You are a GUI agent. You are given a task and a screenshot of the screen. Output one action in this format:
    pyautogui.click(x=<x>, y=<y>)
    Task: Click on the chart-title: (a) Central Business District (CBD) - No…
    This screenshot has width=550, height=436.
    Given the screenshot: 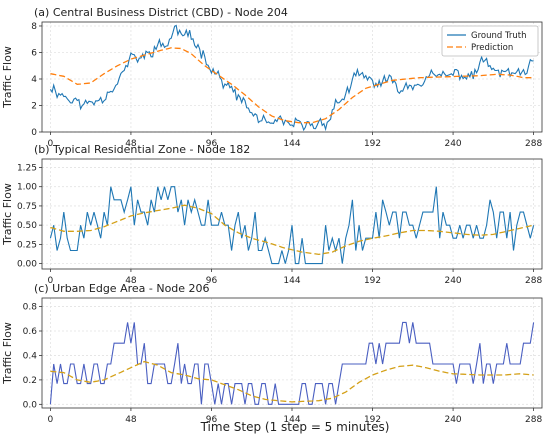 What is the action you would take?
    pyautogui.click(x=161, y=12)
    